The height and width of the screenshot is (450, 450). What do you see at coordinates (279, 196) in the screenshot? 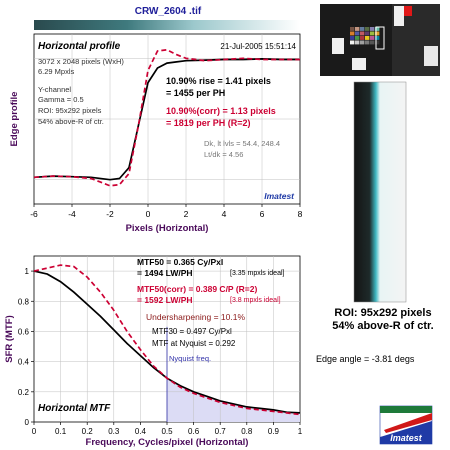
I see `profile-brand: Imatest` at bounding box center [279, 196].